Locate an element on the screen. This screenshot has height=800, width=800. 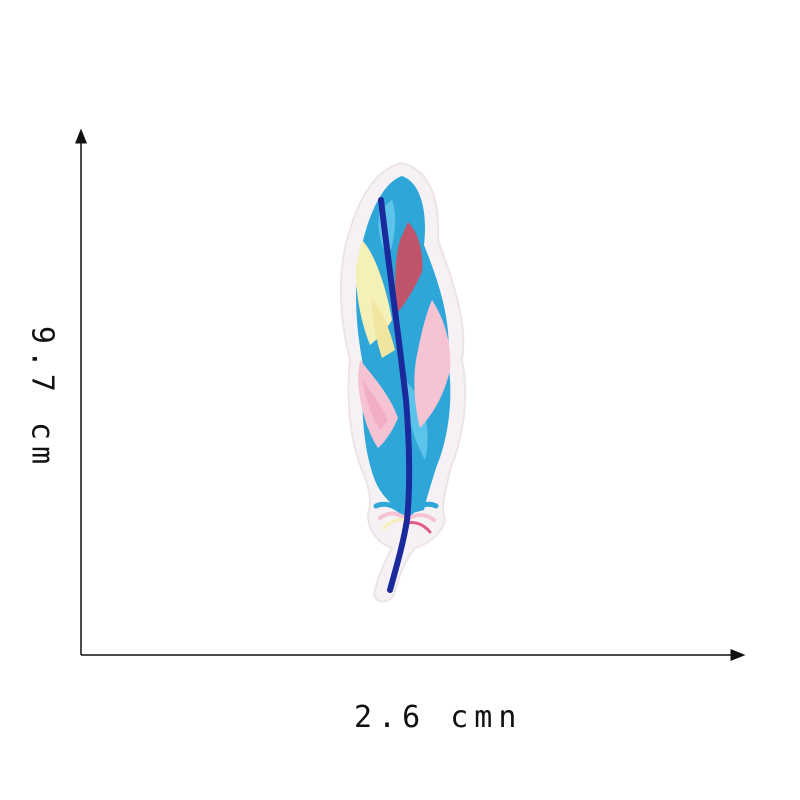
width-measurement-label: 2.6 cmn is located at coordinates (438, 717).